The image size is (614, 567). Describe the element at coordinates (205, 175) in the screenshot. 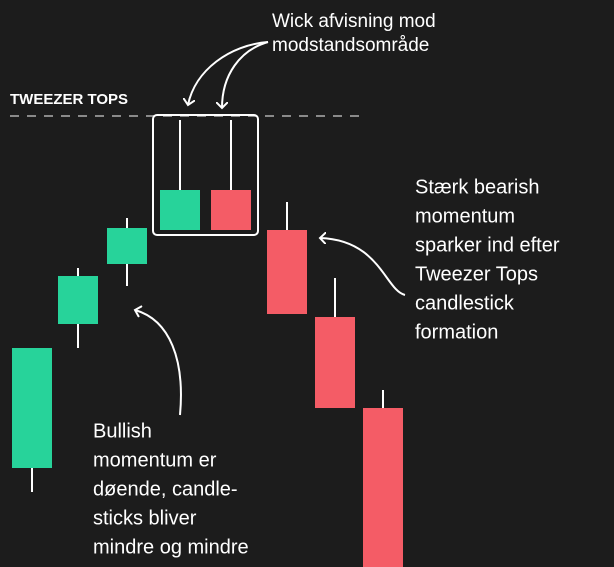

I see `highlight-box` at that location.